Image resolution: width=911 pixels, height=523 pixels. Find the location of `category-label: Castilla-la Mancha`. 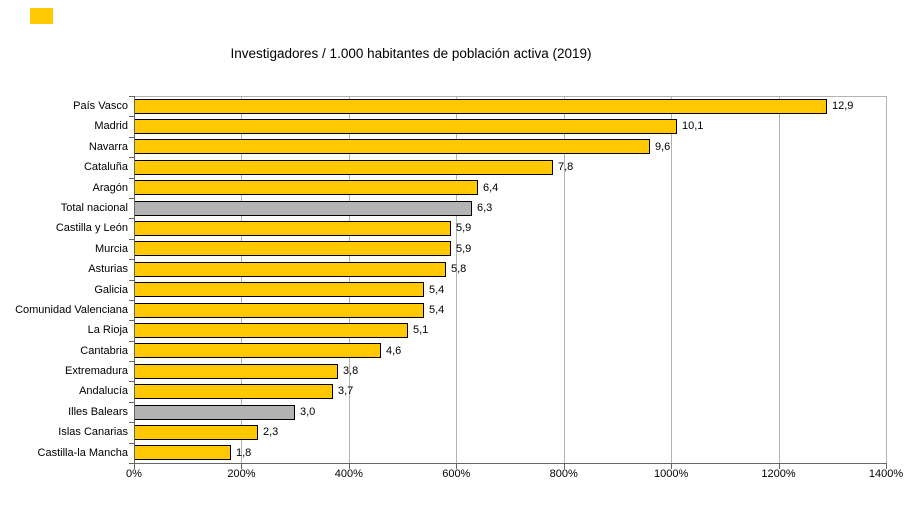

category-label: Castilla-la Mancha is located at coordinates (82, 452).